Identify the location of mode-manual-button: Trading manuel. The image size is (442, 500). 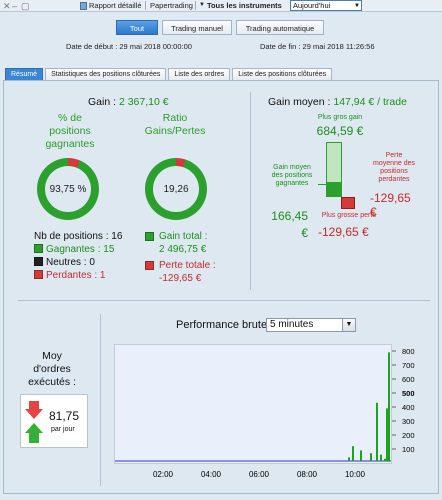
(197, 27).